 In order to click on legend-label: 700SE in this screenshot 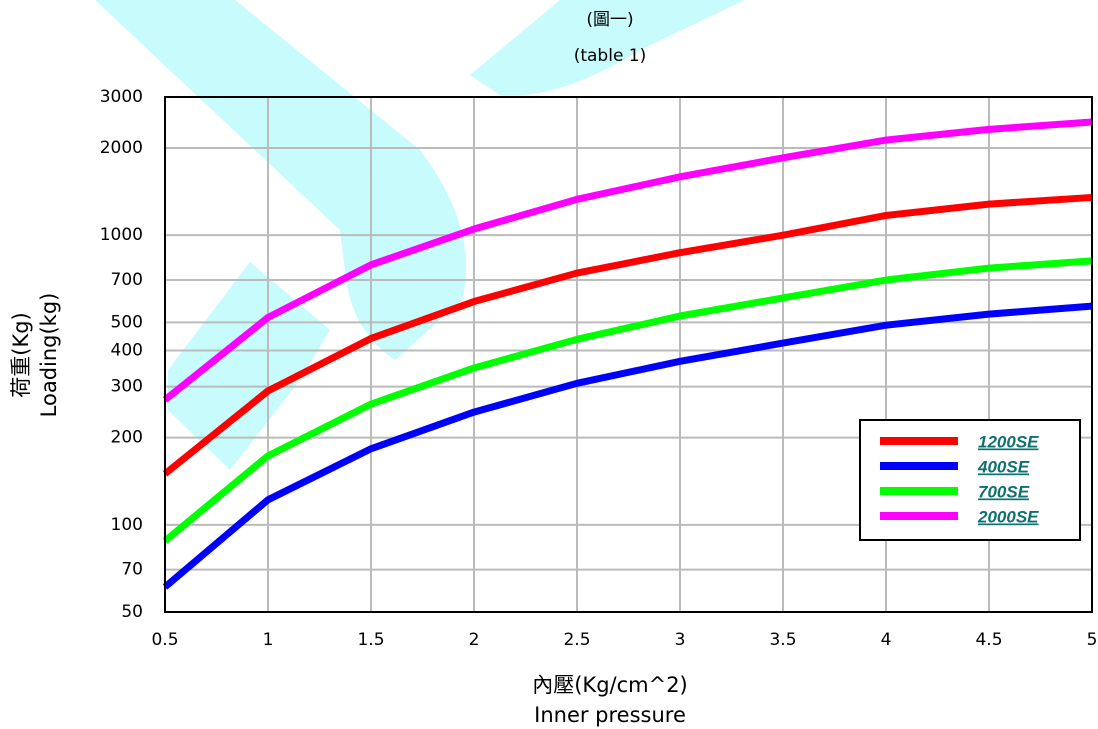, I will do `click(1004, 491)`.